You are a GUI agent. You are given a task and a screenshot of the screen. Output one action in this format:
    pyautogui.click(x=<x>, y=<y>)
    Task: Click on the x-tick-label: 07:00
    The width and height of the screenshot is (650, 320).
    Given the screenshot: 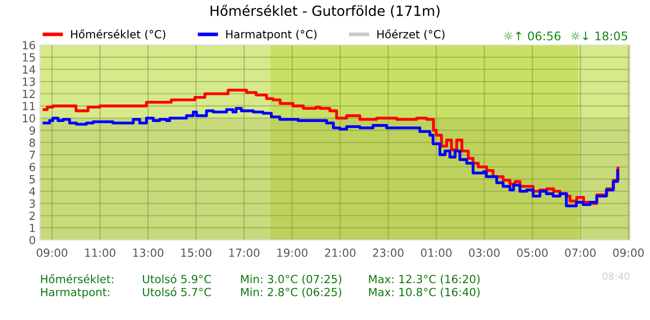 What is the action you would take?
    pyautogui.click(x=580, y=252)
    